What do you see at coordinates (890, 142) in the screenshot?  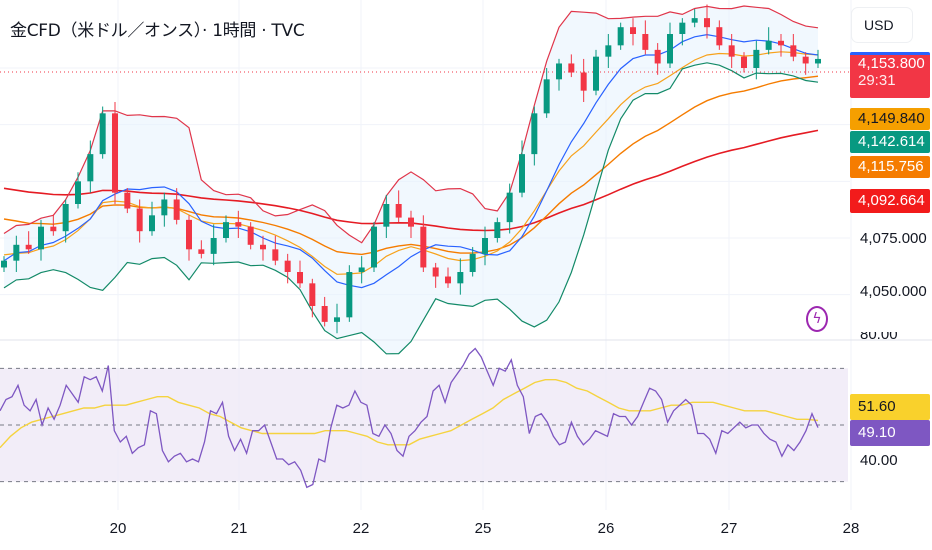 I see `bb-lower-tag: 4,142.614` at bounding box center [890, 142].